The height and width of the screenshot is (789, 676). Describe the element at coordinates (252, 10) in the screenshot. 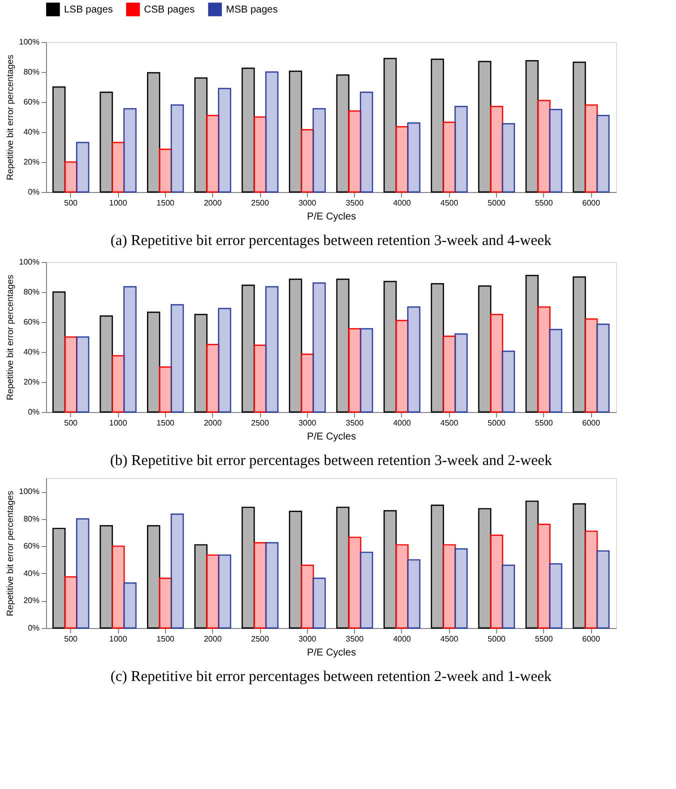

I see `legend-label: MSB pages` at that location.